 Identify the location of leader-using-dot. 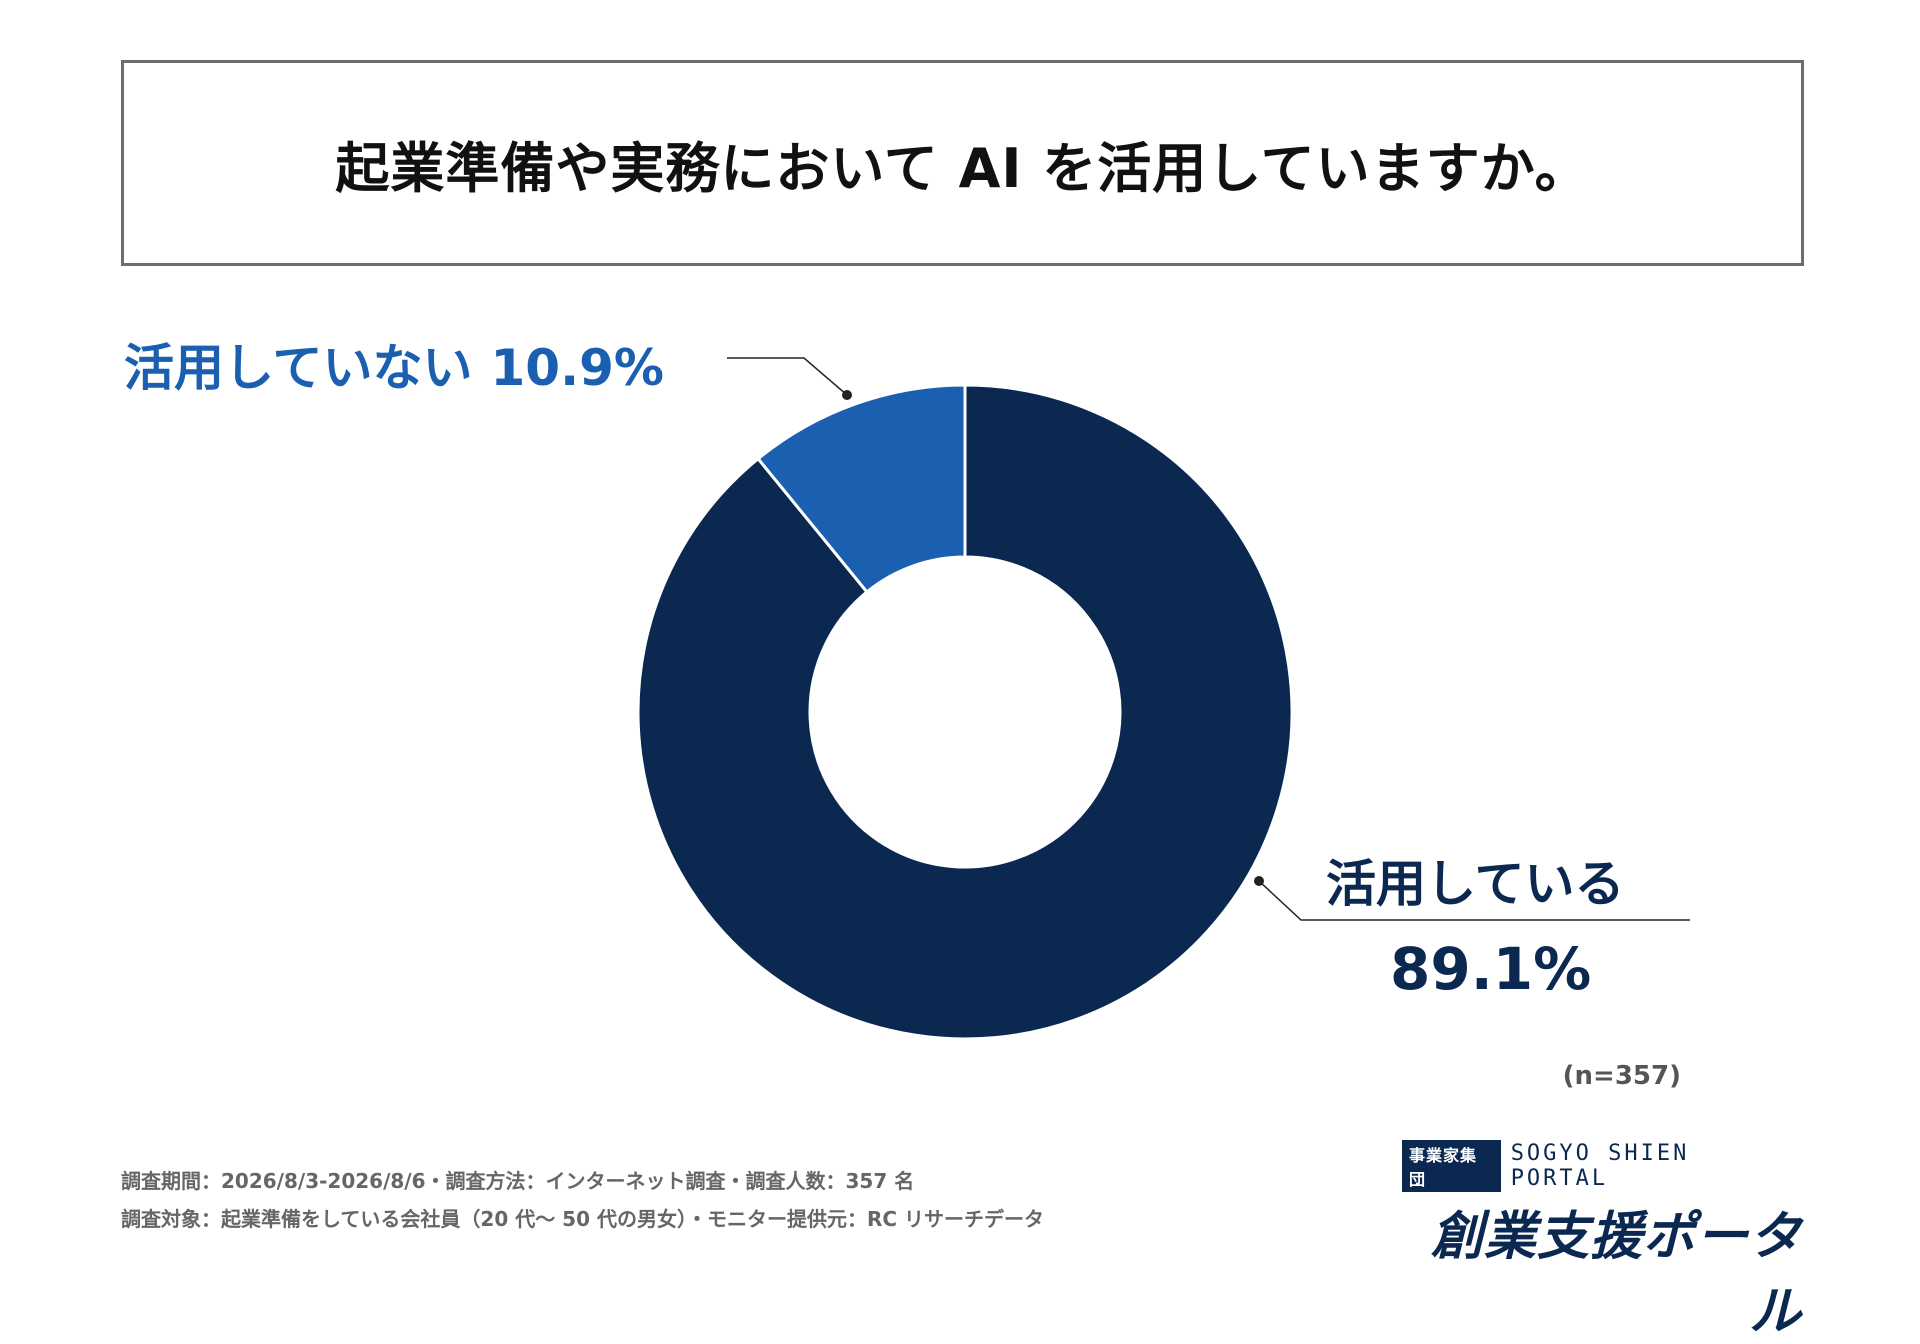
(1259, 881).